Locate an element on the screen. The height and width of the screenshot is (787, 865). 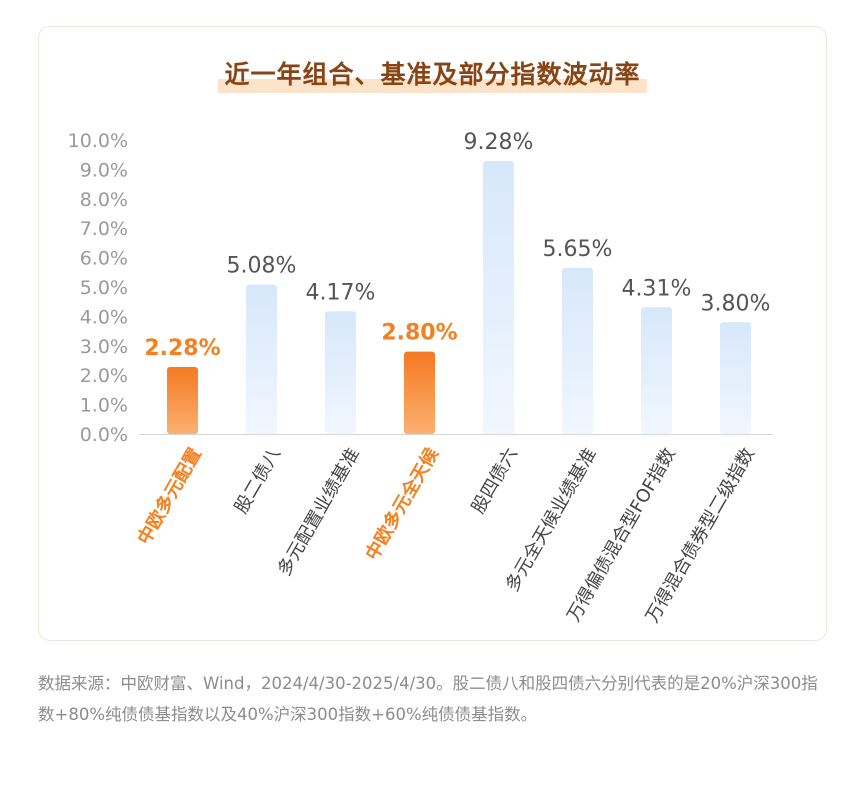
bar-value-label: 2.80% is located at coordinates (419, 333).